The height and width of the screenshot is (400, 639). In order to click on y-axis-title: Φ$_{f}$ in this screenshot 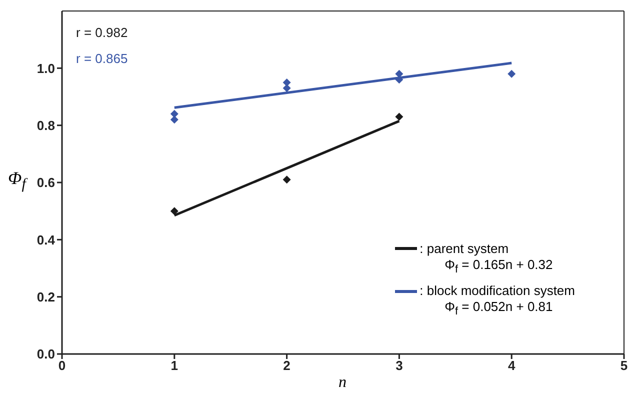, I will do `click(17, 181)`.